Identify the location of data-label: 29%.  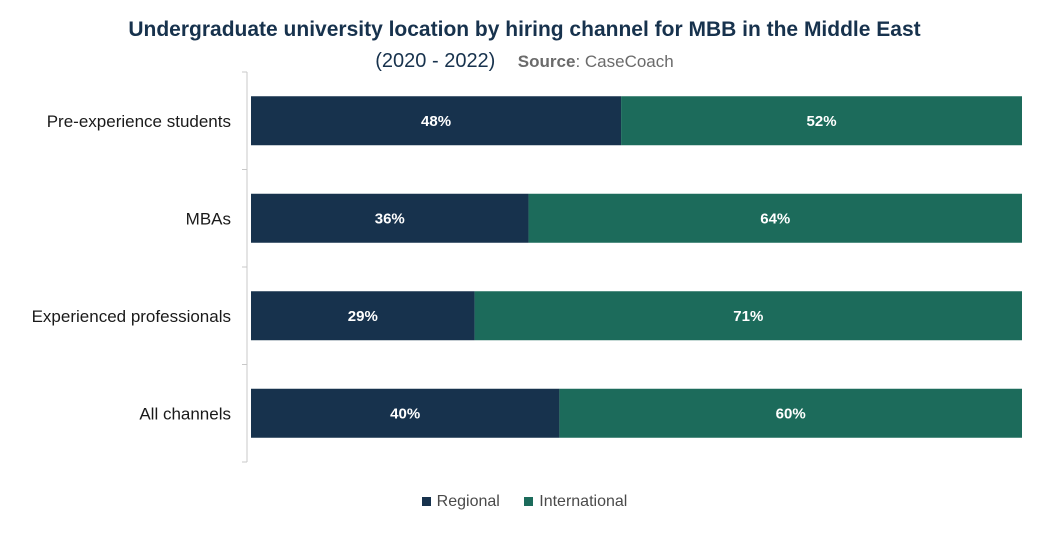
(363, 316).